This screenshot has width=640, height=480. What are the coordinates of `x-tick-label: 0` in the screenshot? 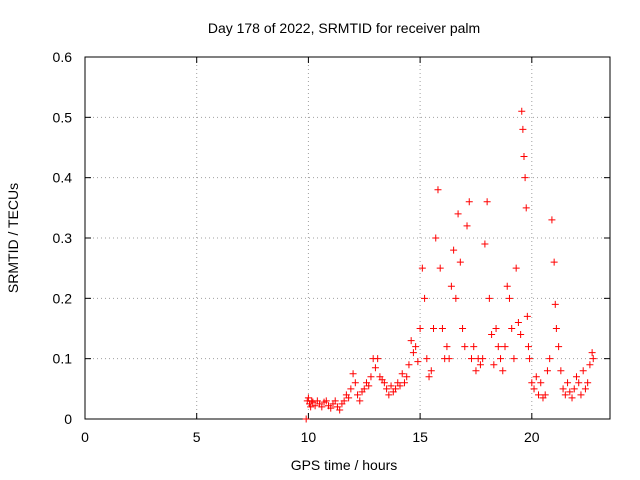 It's located at (85, 437).